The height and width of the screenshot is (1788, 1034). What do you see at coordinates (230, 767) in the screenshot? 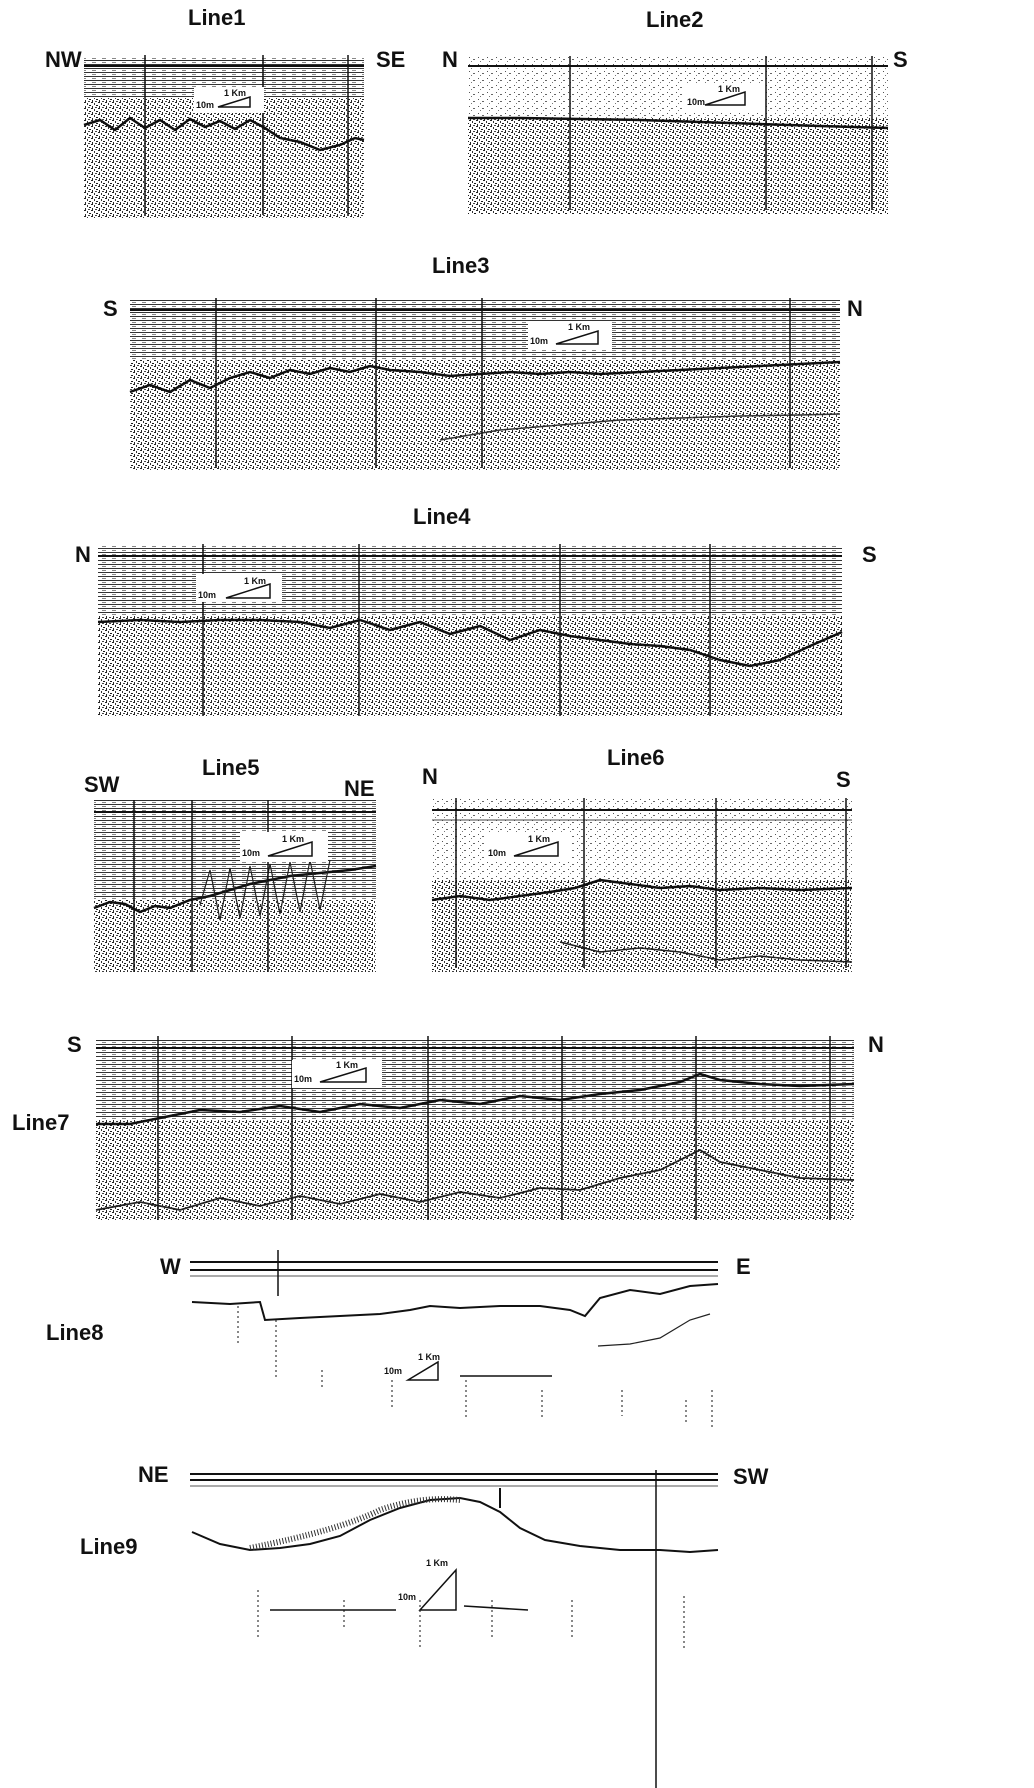
I see `panel-title: Line5` at bounding box center [230, 767].